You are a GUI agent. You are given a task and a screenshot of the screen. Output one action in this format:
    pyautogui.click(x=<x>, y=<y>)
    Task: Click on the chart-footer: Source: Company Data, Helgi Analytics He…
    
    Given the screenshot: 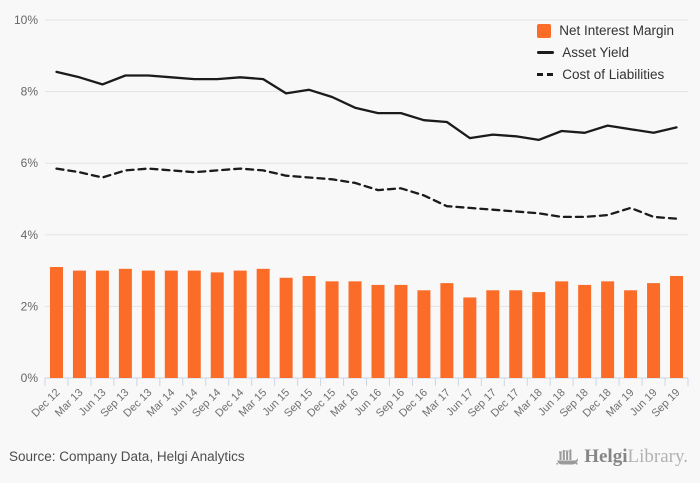 What is the action you would take?
    pyautogui.click(x=350, y=459)
    